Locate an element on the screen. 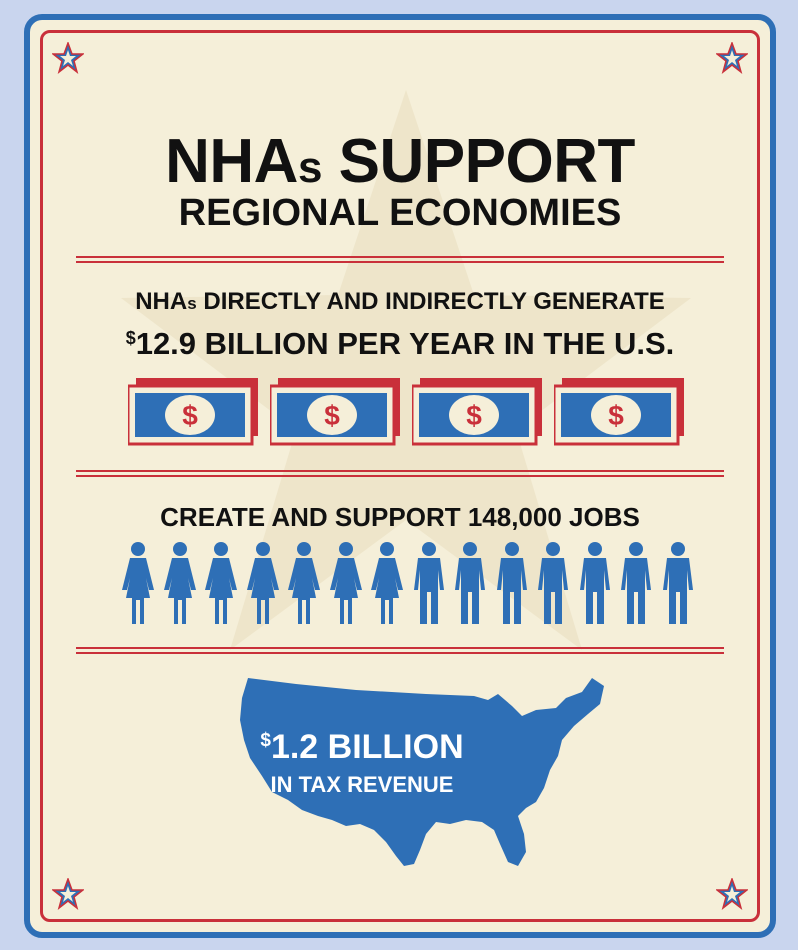 The width and height of the screenshot is (798, 950). people-row is located at coordinates (408, 584).